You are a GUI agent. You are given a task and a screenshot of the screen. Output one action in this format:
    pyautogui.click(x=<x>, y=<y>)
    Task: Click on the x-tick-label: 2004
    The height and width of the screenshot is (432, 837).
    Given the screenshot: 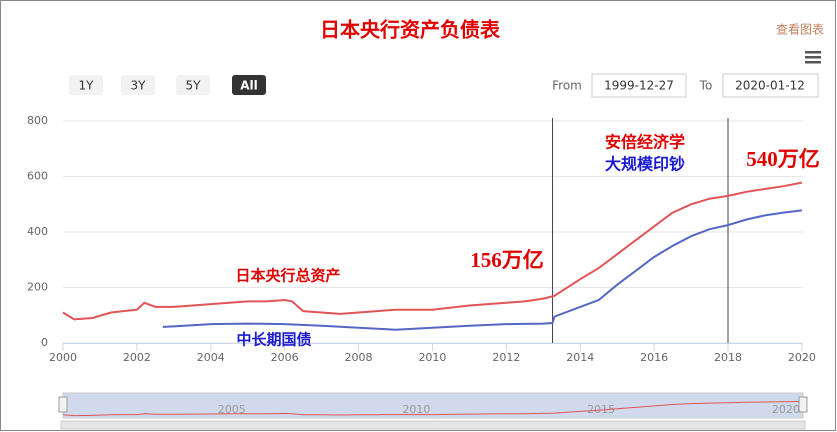 What is the action you would take?
    pyautogui.click(x=211, y=357)
    